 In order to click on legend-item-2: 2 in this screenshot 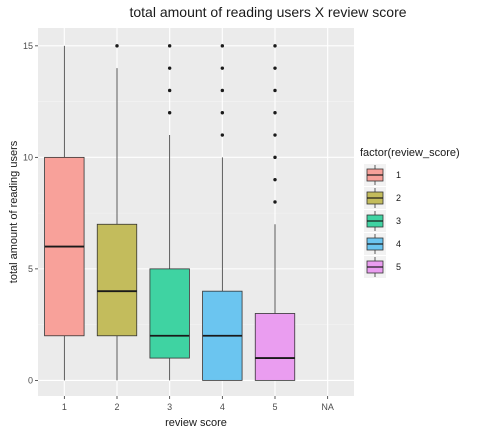, I will do `click(382, 198)`.